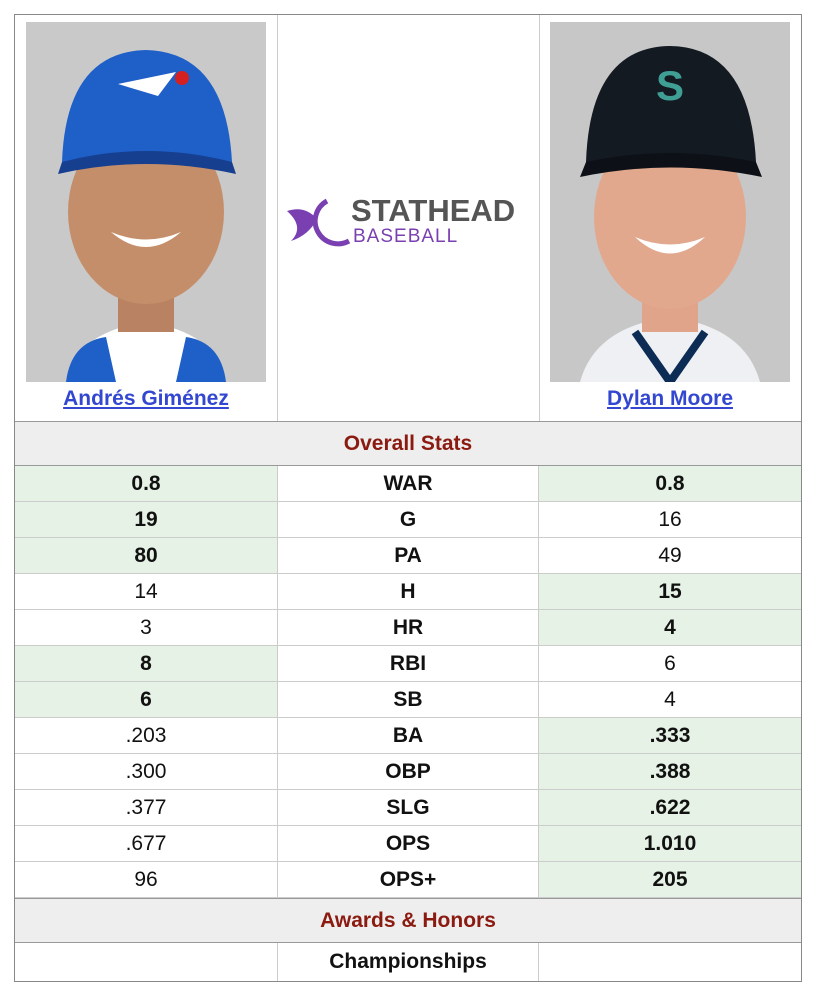 Image resolution: width=816 pixels, height=998 pixels. I want to click on stat-label: OPS+, so click(408, 880).